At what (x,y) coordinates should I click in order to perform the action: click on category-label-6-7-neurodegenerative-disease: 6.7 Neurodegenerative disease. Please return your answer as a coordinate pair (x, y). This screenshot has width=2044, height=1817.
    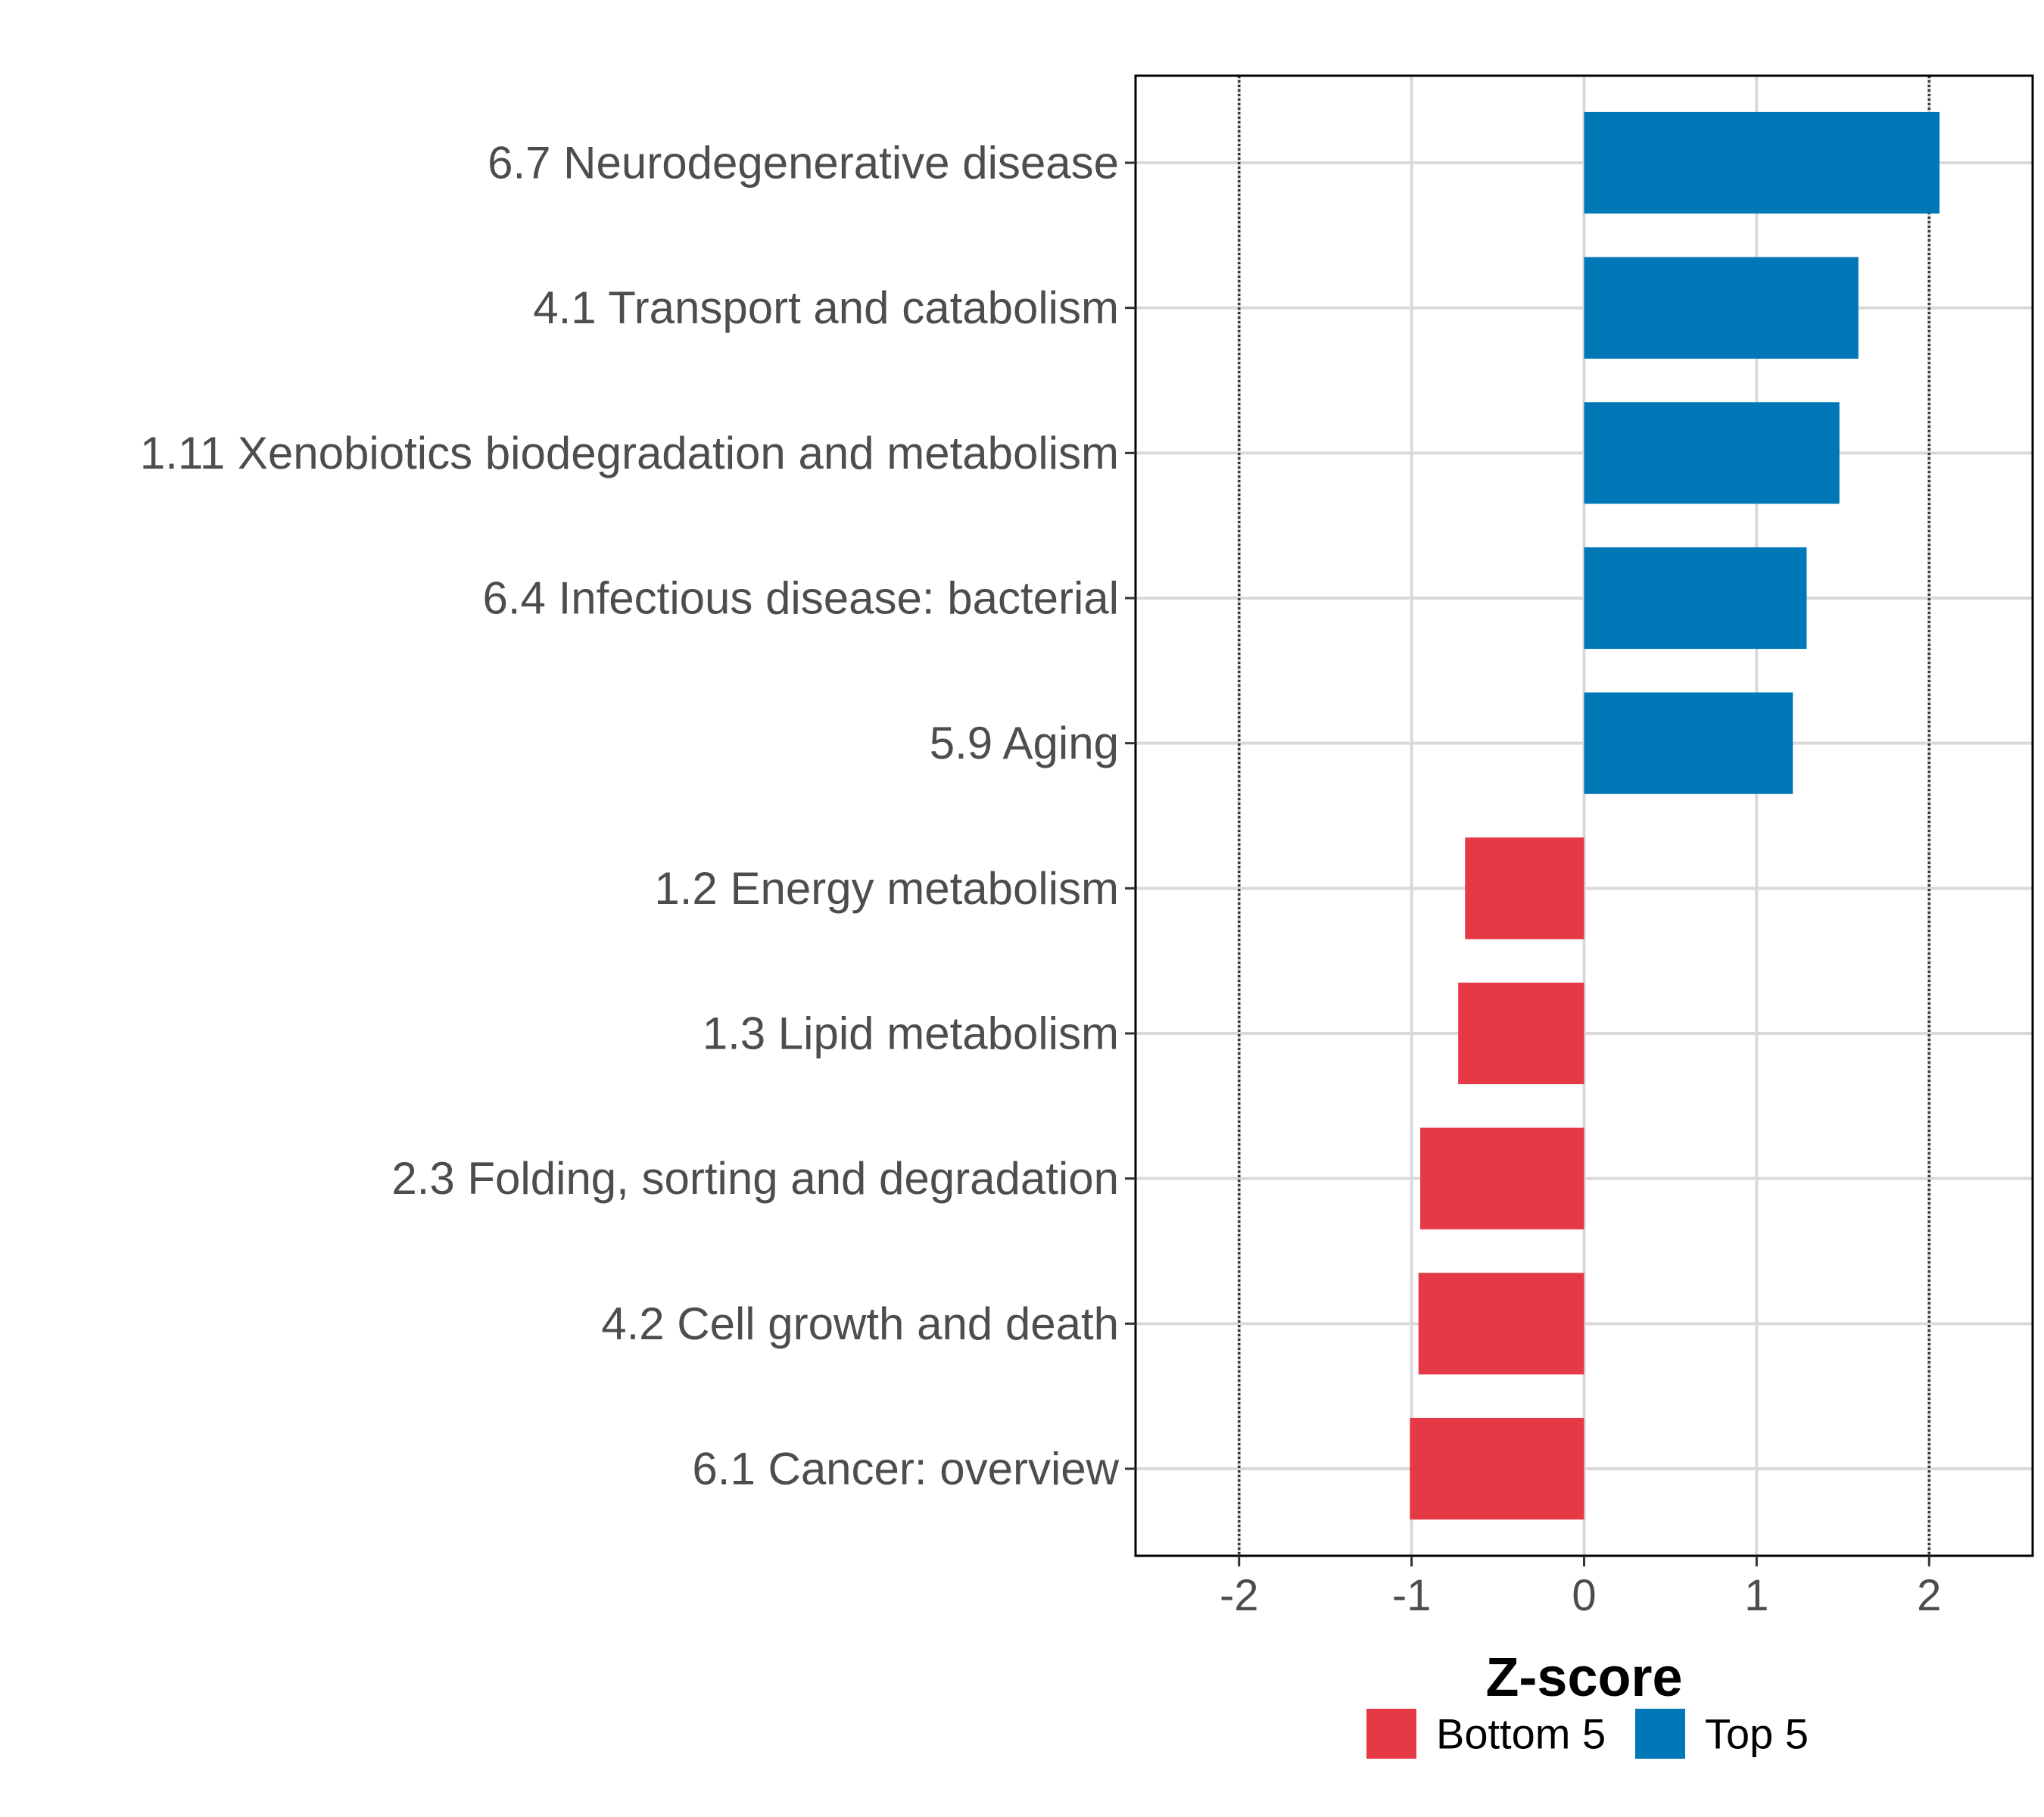
    Looking at the image, I should click on (803, 163).